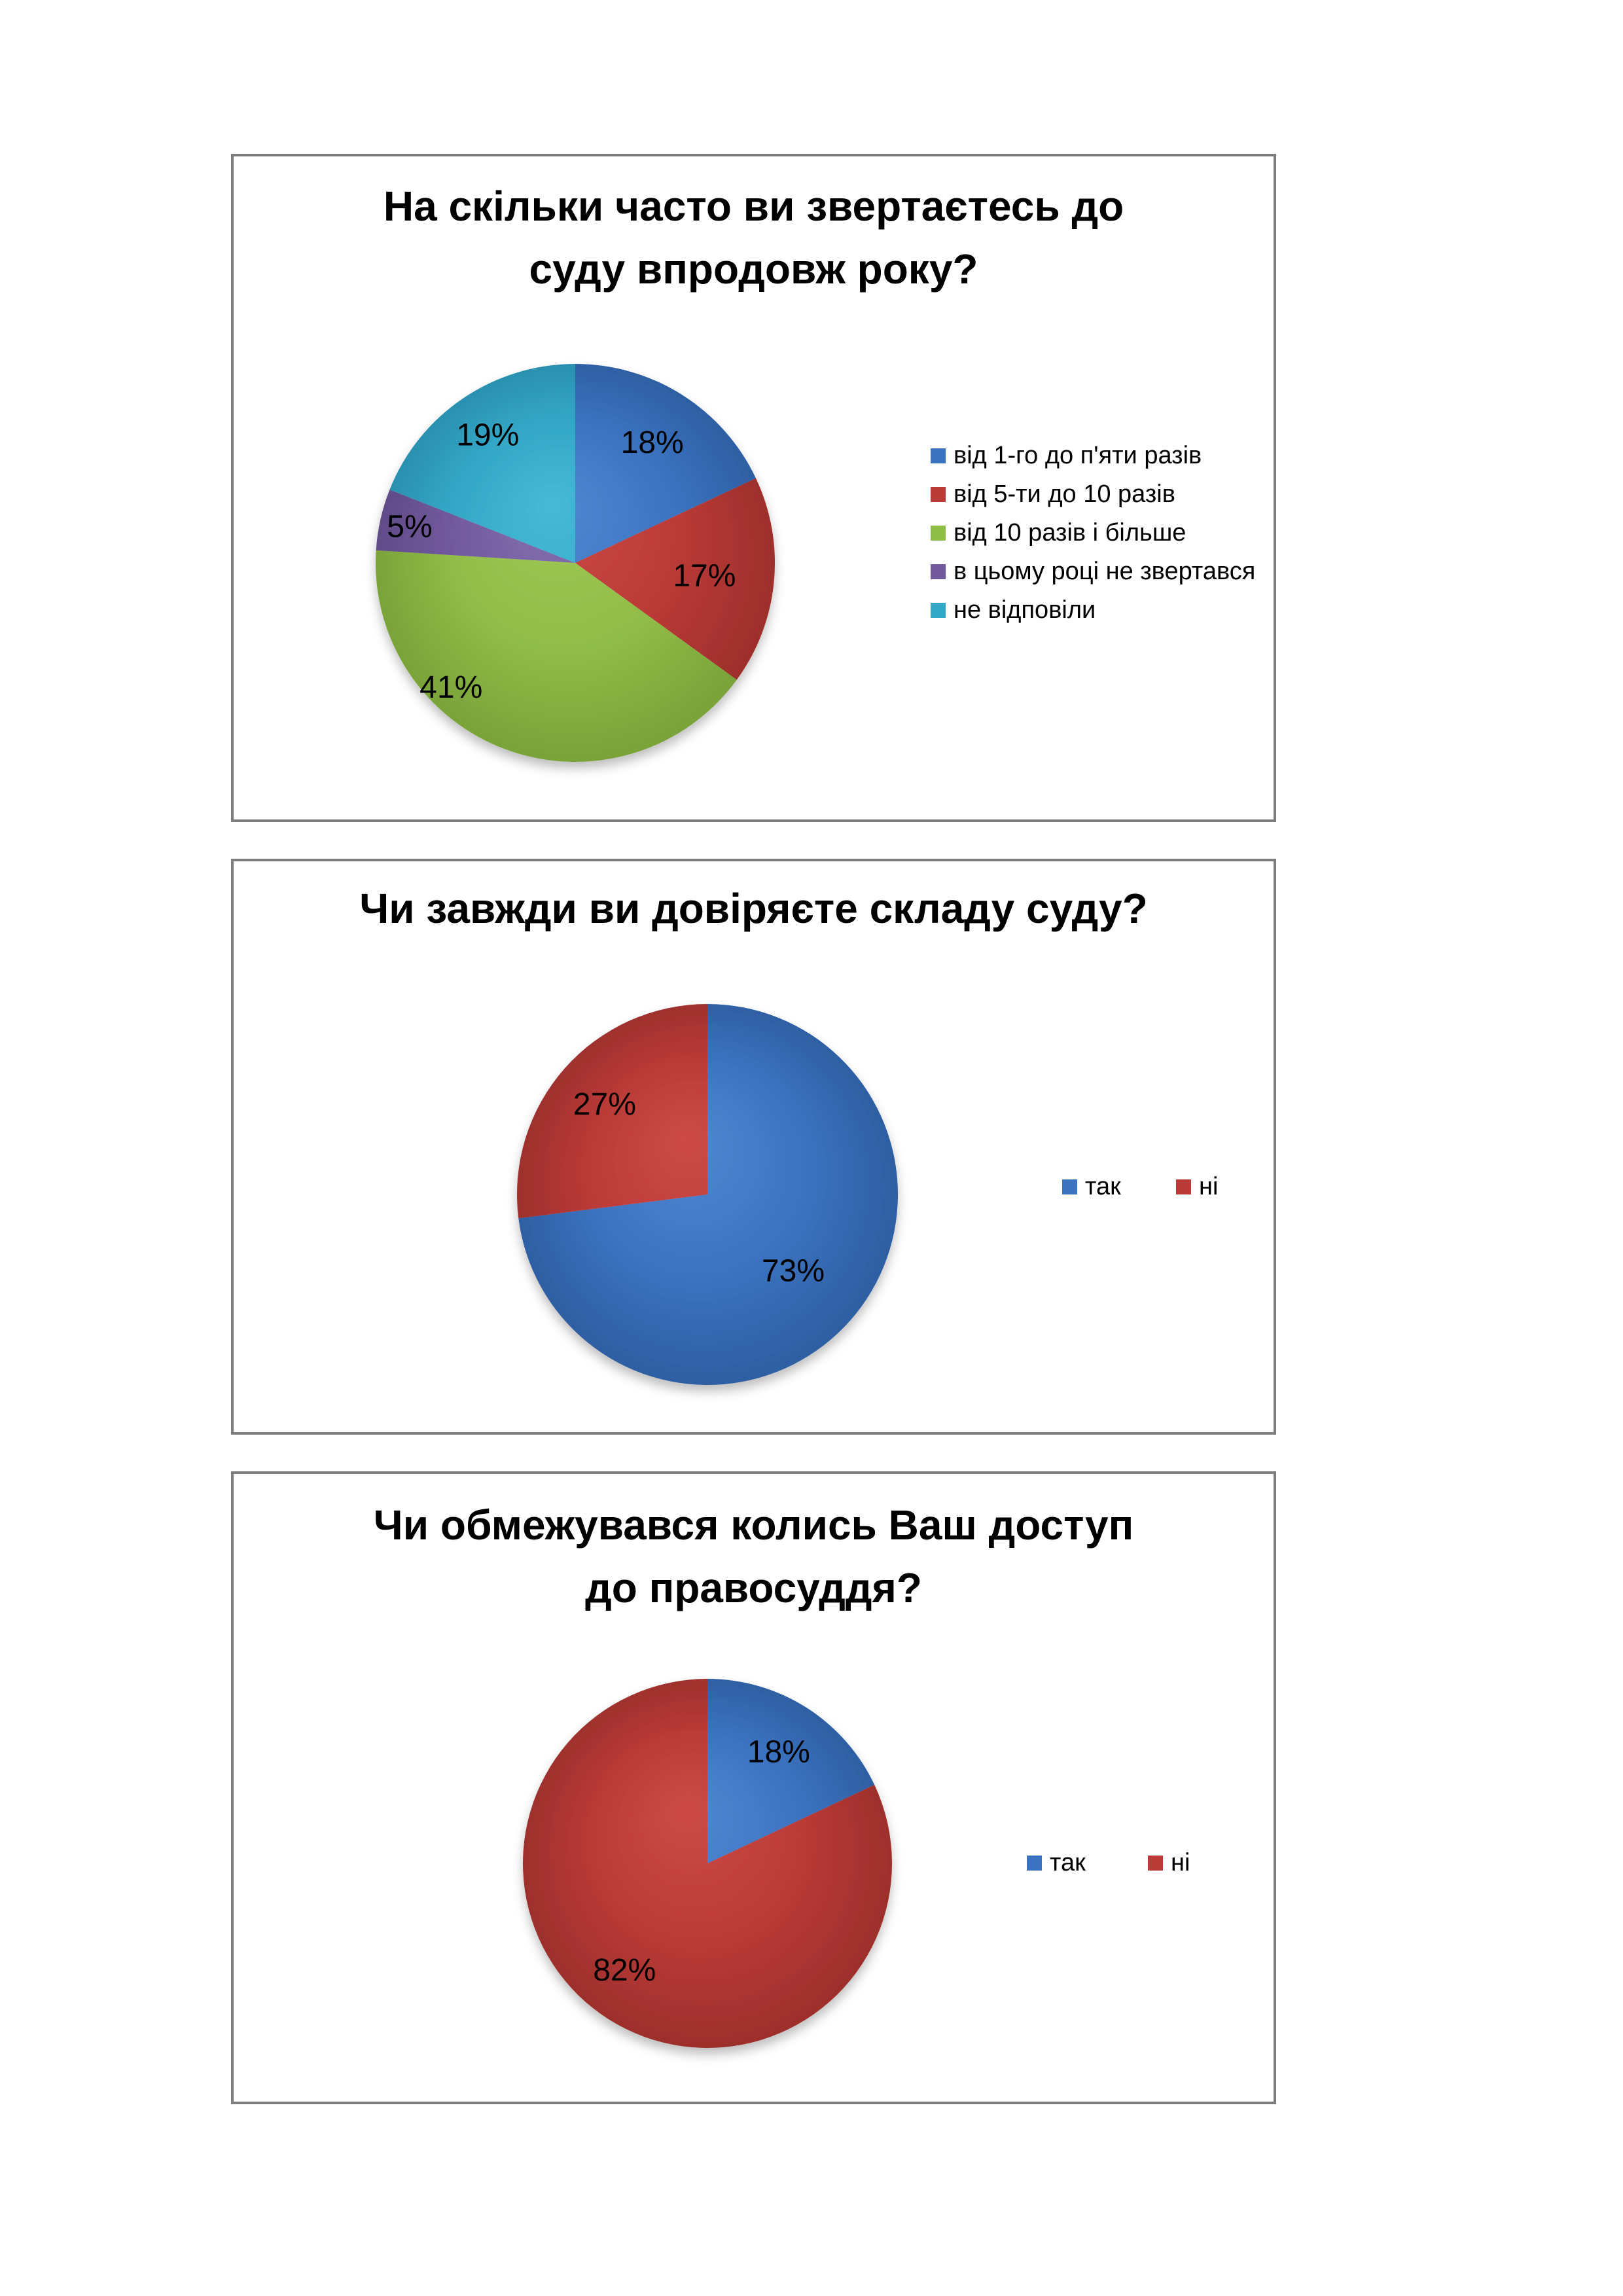 This screenshot has width=1623, height=2296. Describe the element at coordinates (1025, 610) in the screenshot. I see `legend-label: не відповіли` at that location.